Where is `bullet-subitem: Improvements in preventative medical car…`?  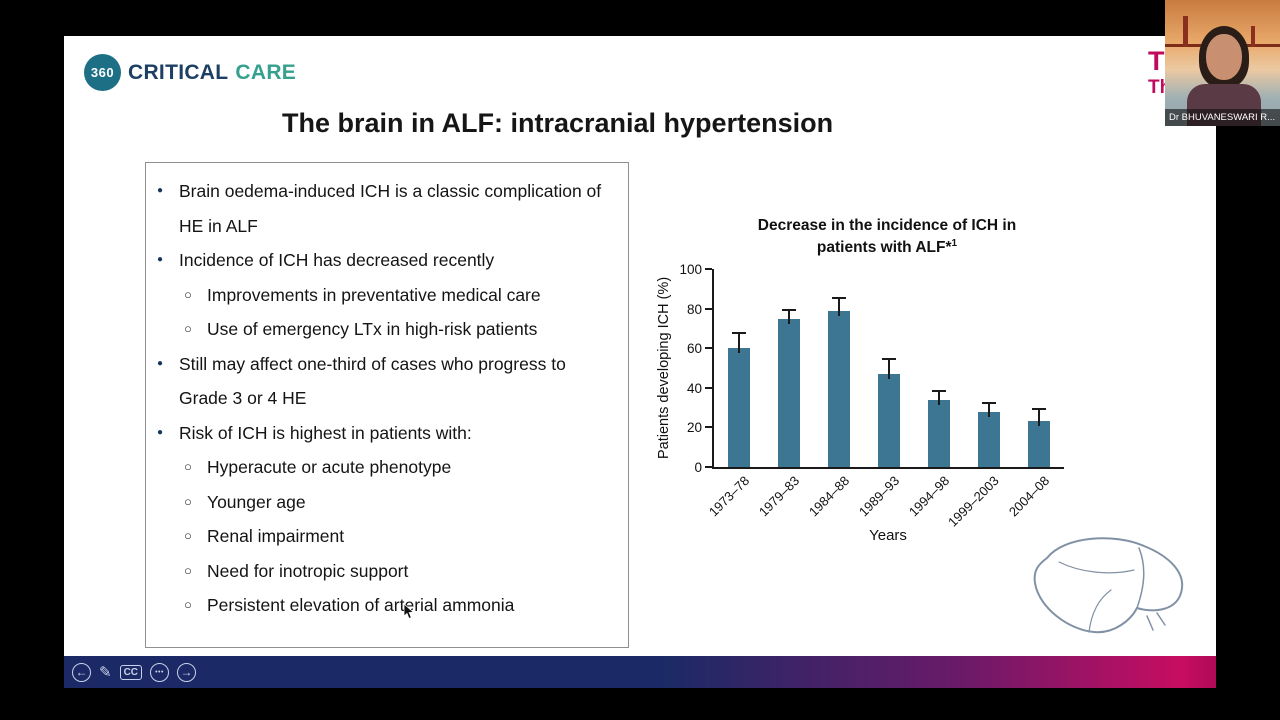 bullet-subitem: Improvements in preventative medical car… is located at coordinates (381, 295).